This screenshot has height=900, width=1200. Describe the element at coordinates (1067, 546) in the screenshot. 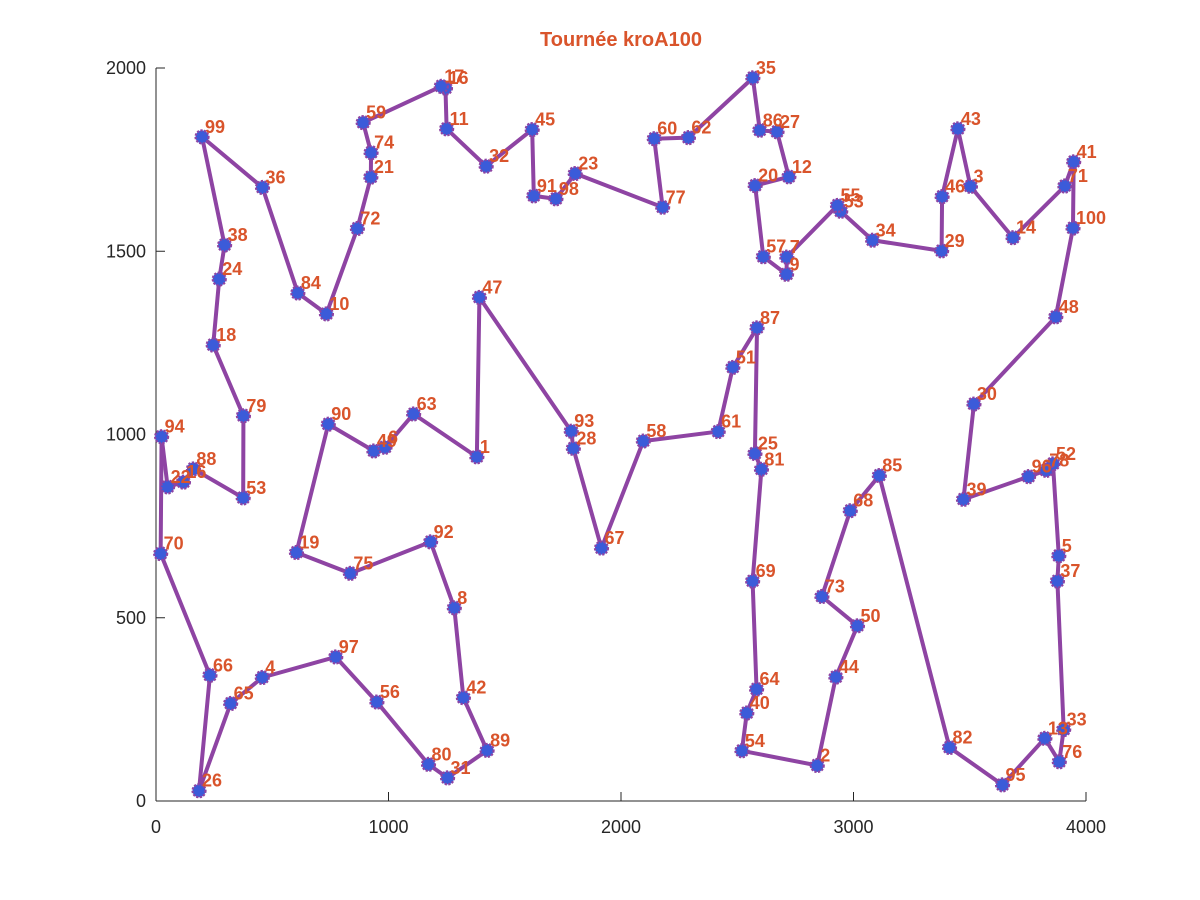

I see `city-label: 5` at that location.